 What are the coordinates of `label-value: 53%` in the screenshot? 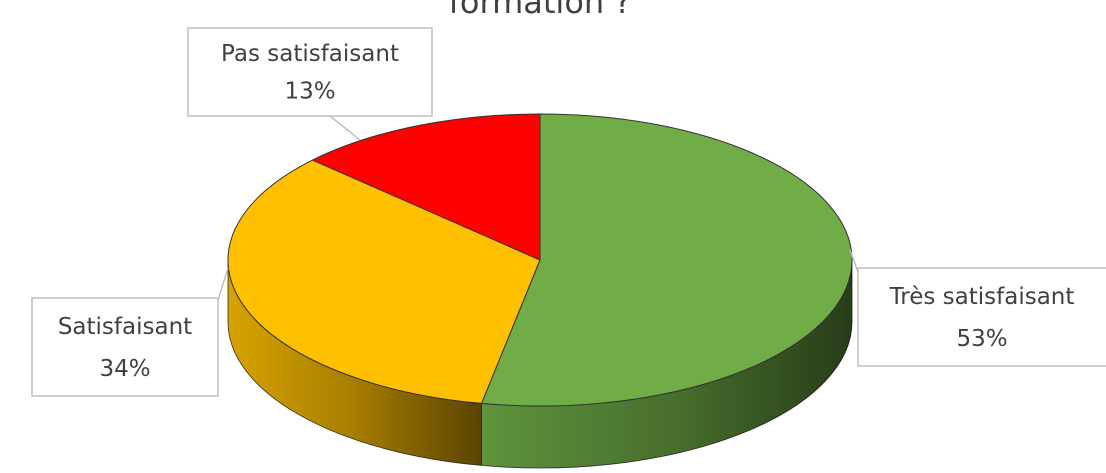 It's located at (981, 339).